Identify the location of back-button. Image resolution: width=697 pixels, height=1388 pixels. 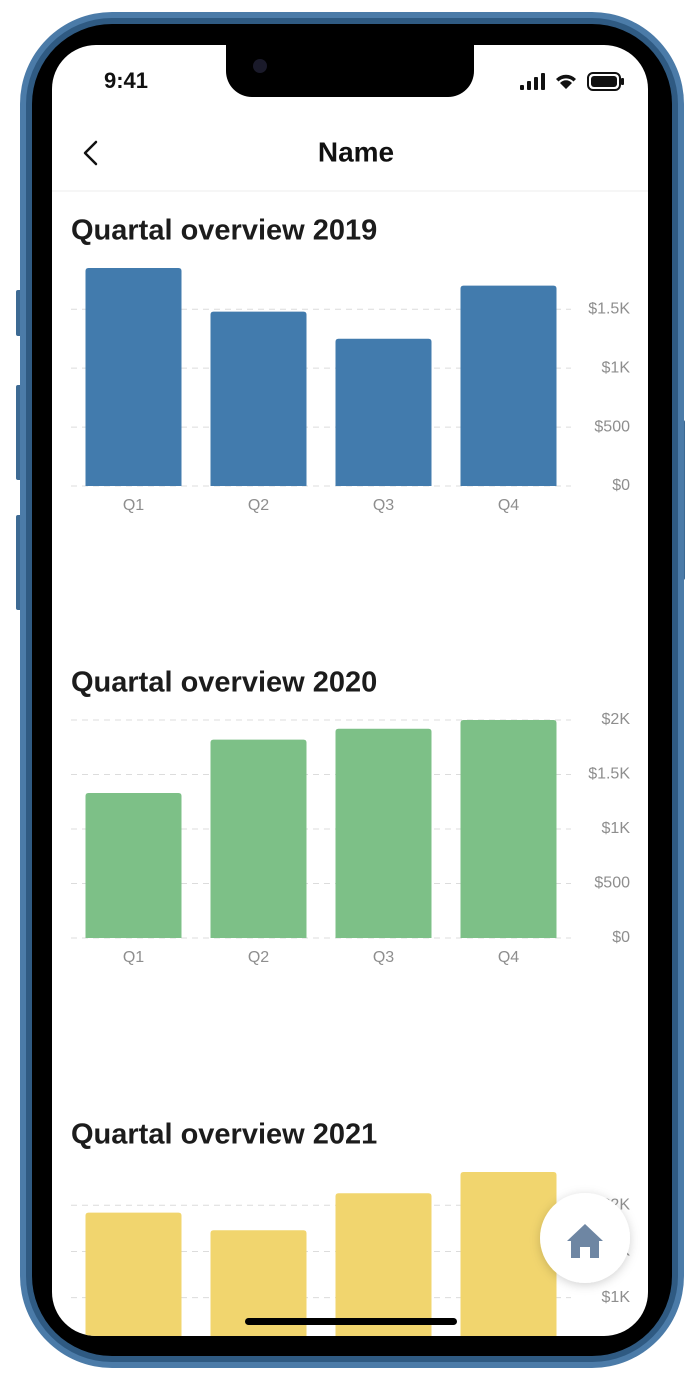
(90, 153).